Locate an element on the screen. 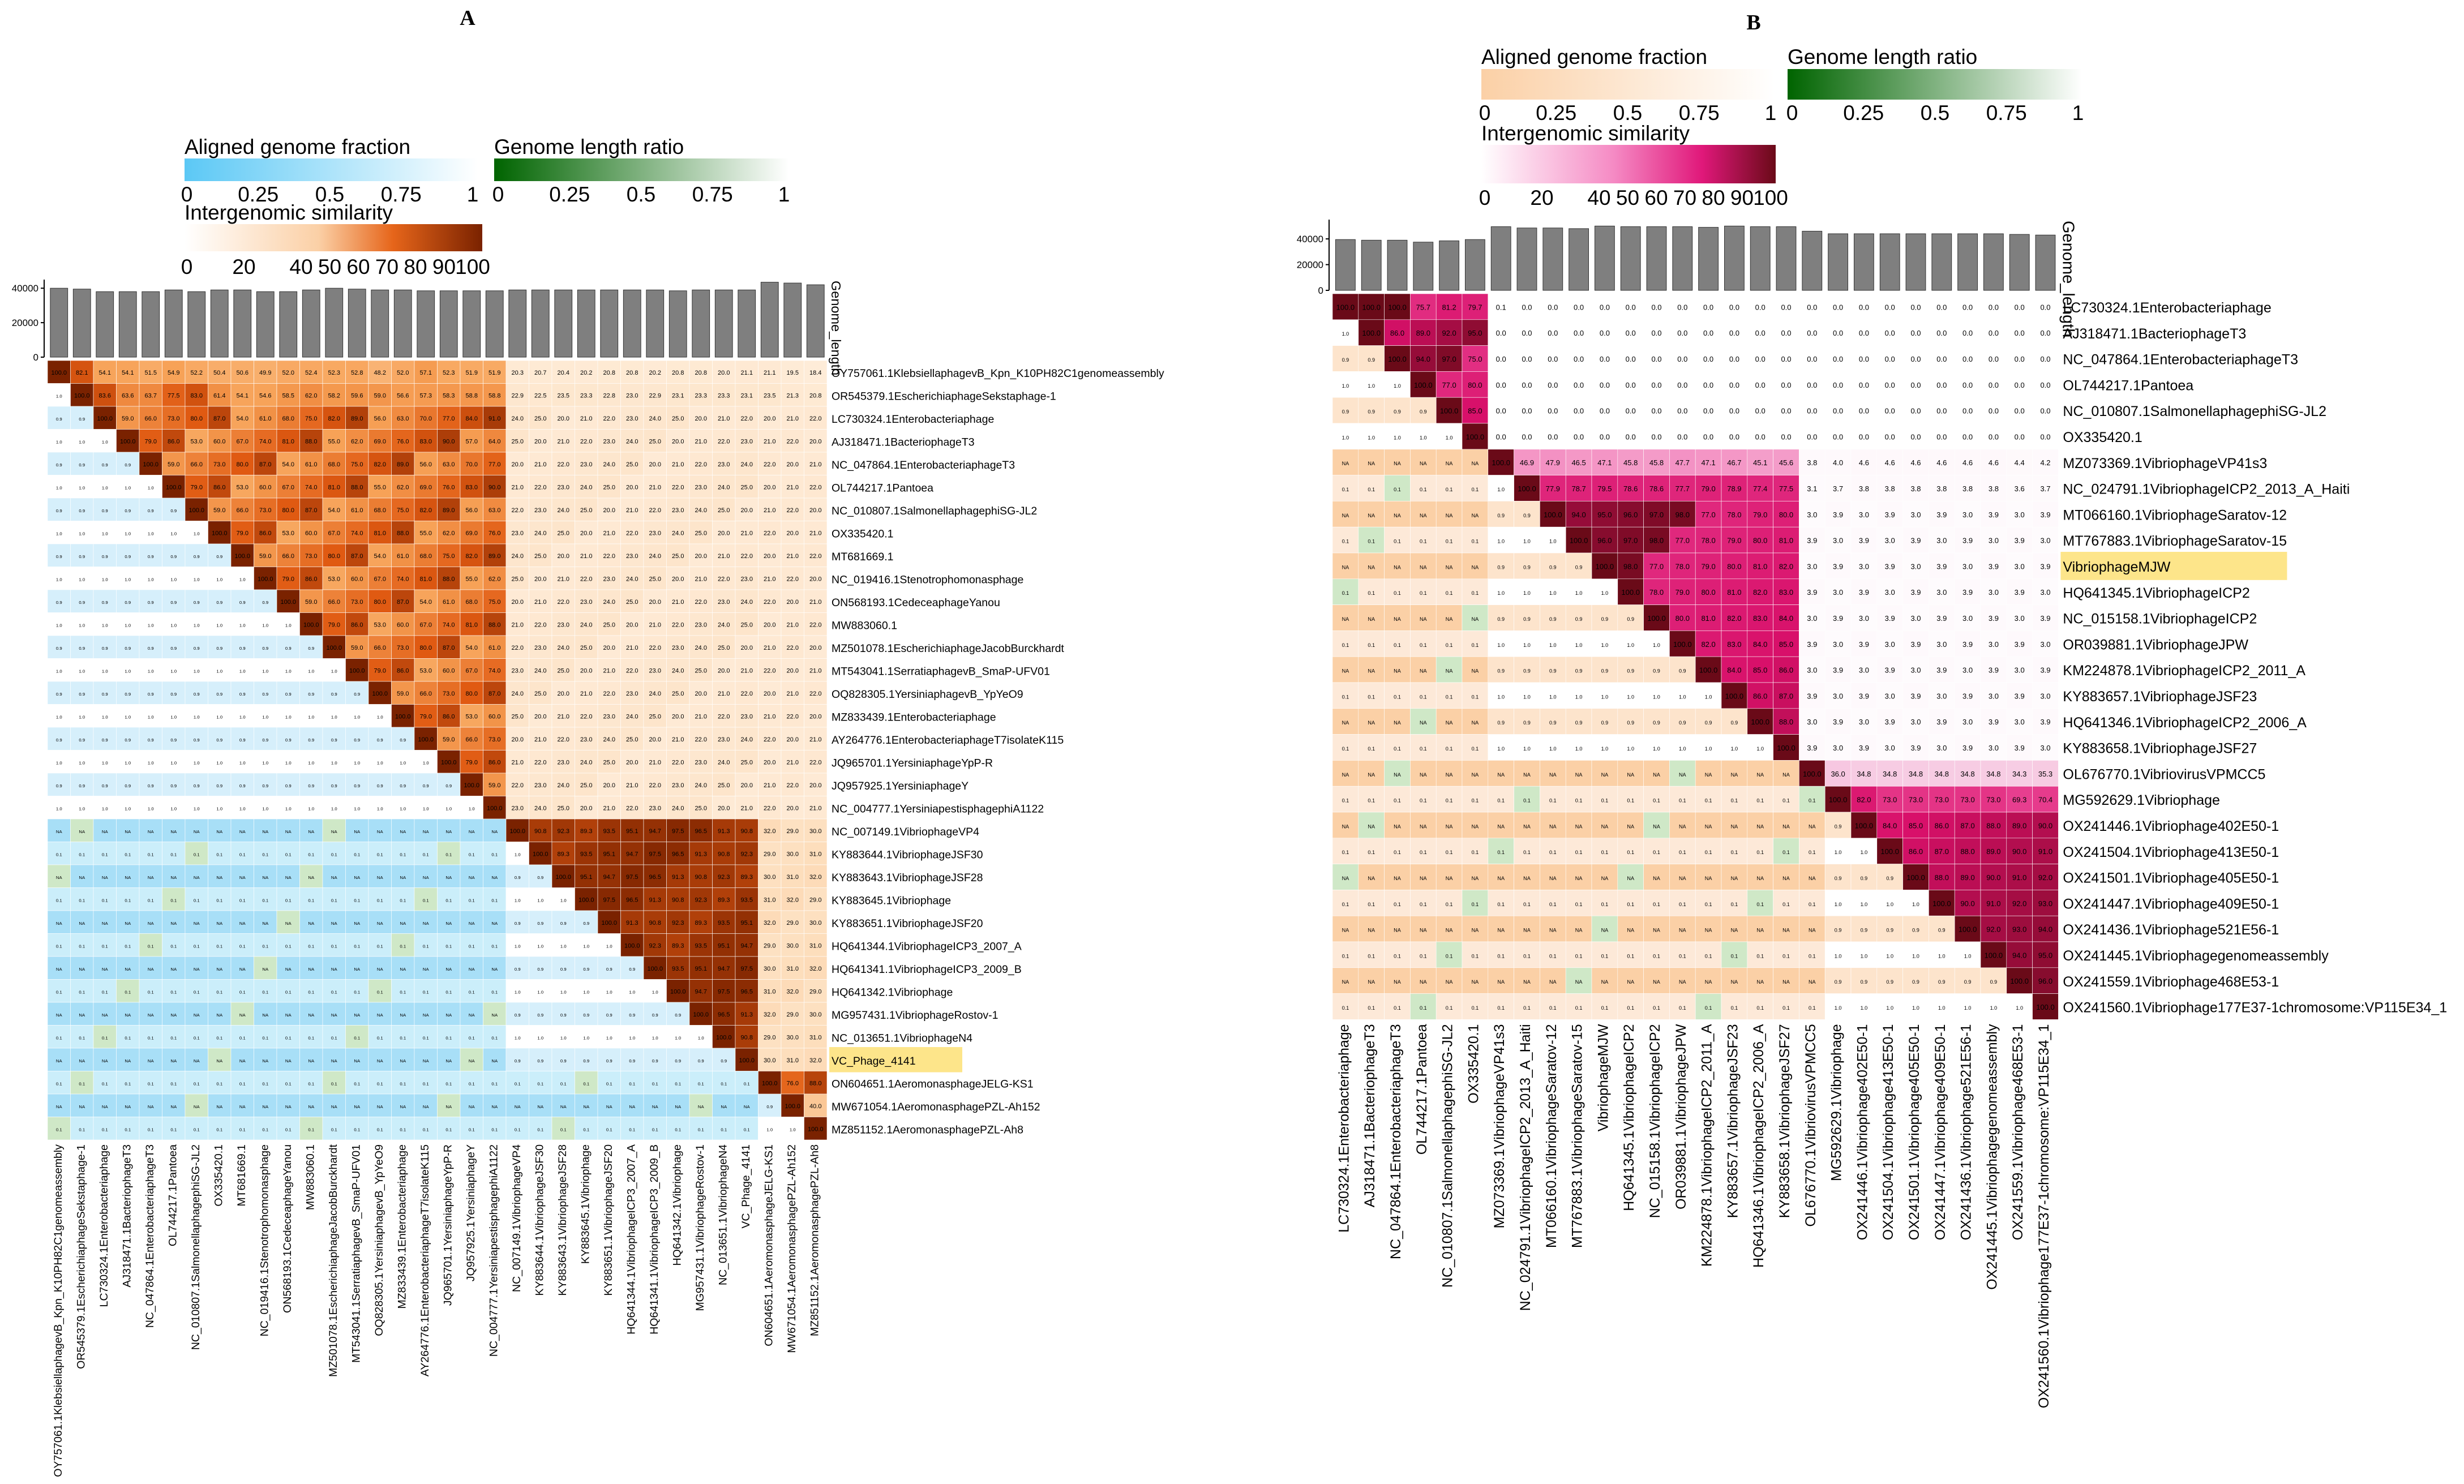 Image resolution: width=2464 pixels, height=1484 pixels. a-cell-label: 73.0 is located at coordinates (219, 464).